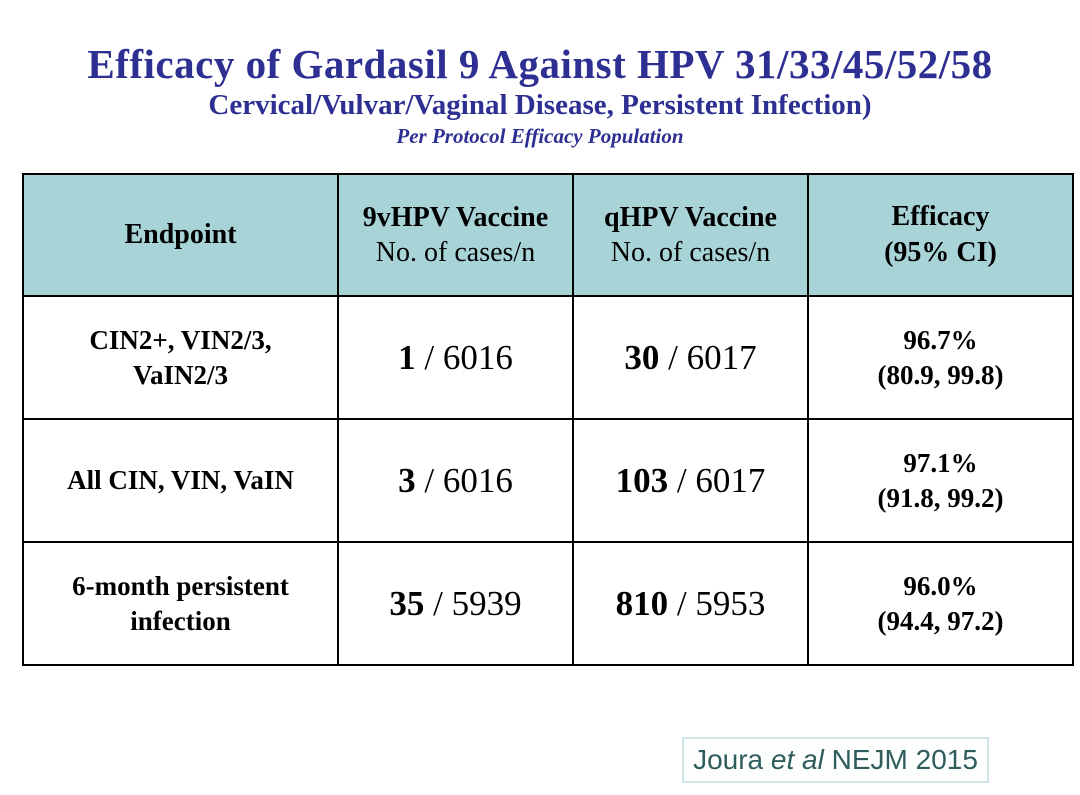 This screenshot has height=795, width=1080. Describe the element at coordinates (690, 235) in the screenshot. I see `column-header-qhpv: qHPV Vaccine No. of cases/n` at that location.